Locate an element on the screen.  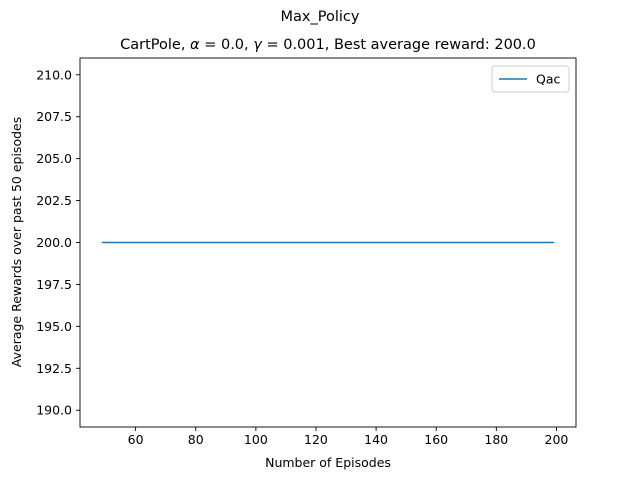
legend: Qac is located at coordinates (530, 79).